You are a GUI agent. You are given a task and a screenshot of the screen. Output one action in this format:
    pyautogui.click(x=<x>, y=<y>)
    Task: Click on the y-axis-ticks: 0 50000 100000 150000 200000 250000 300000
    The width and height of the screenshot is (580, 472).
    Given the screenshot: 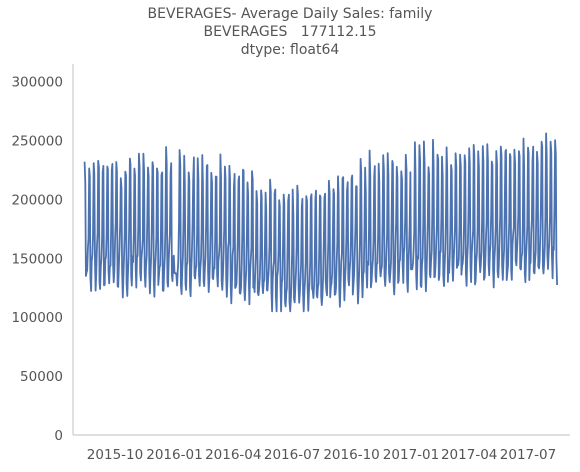 What is the action you would take?
    pyautogui.click(x=37, y=259)
    